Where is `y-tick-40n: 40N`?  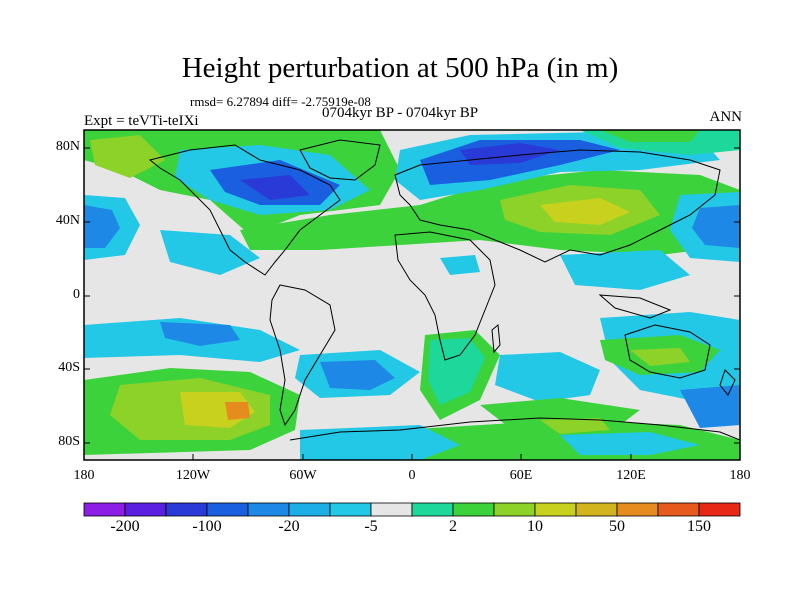 y-tick-40n: 40N is located at coordinates (67, 220).